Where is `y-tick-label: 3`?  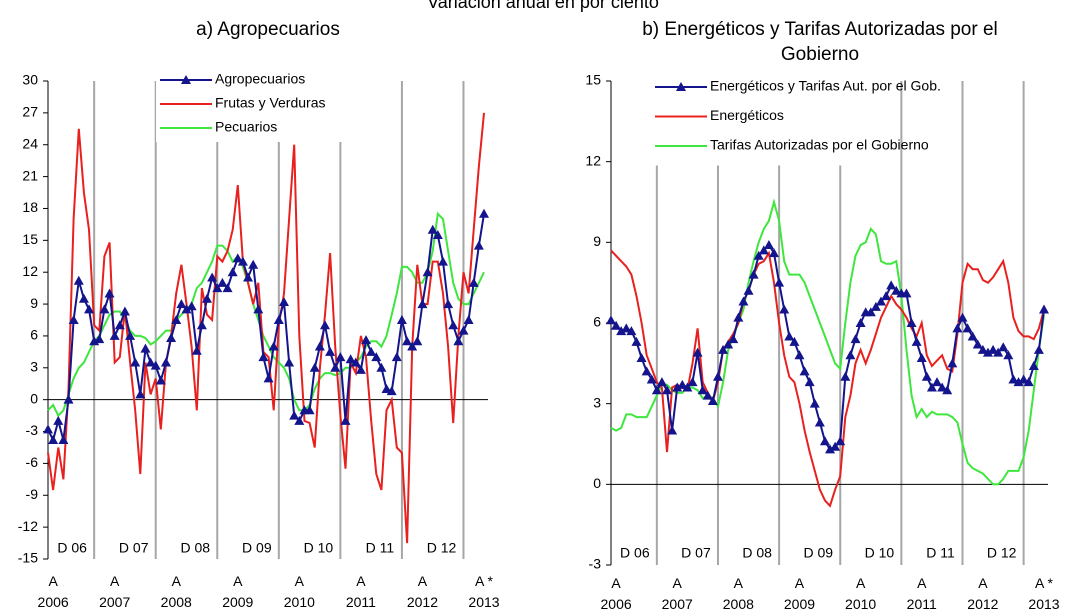
y-tick-label: 3 is located at coordinates (597, 402).